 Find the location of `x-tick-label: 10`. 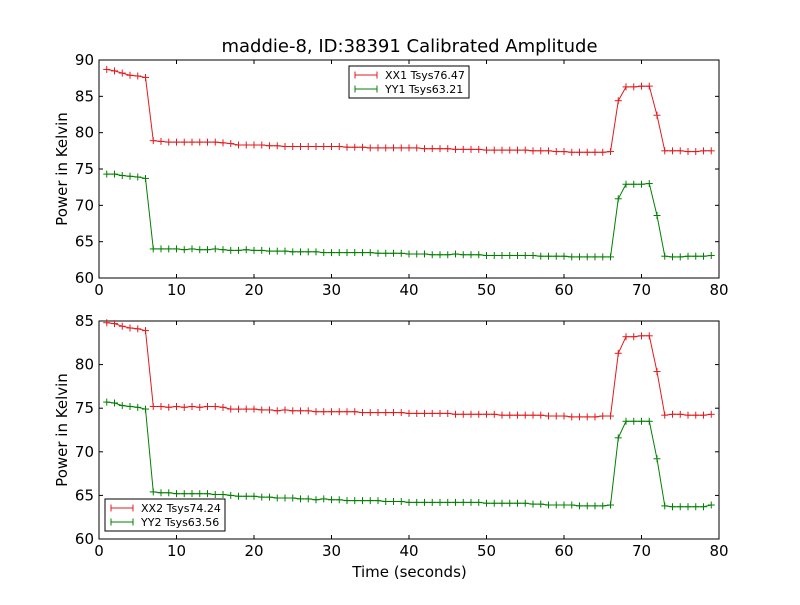

x-tick-label: 10 is located at coordinates (176, 551).